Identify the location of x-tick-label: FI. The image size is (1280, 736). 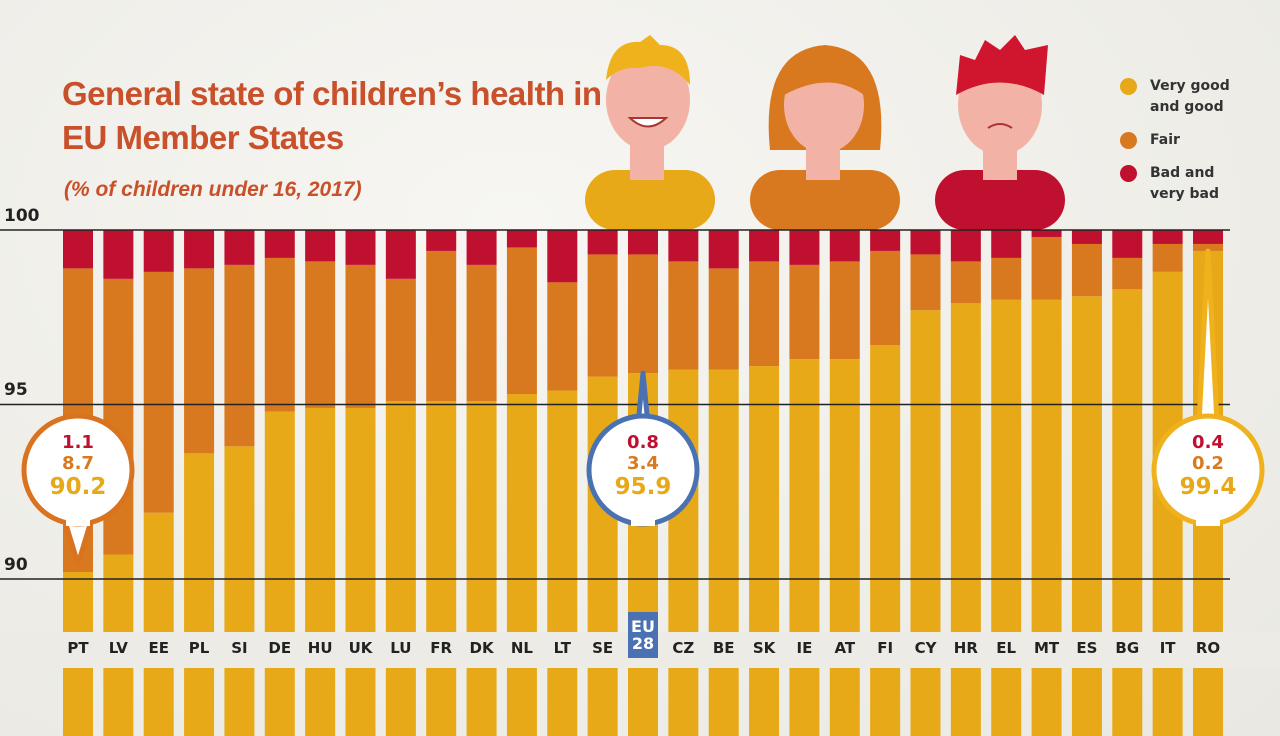
(885, 648).